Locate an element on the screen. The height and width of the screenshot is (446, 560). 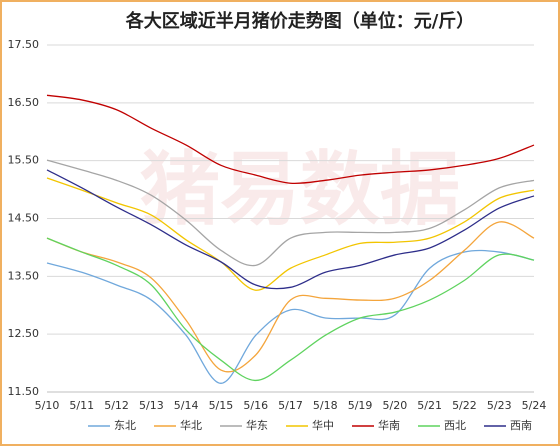
y-tick-label: 11.50 is located at coordinates (24, 391).